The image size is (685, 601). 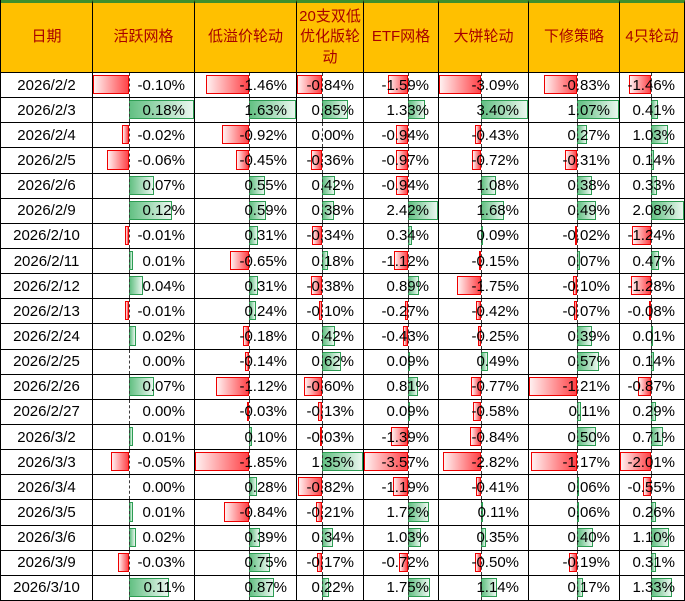 I want to click on value-cell: -0.08%, so click(x=652, y=312).